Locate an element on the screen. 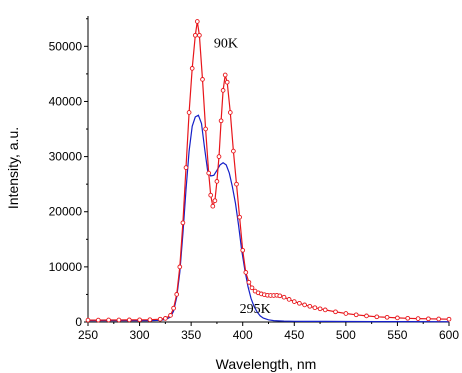 The height and width of the screenshot is (373, 462). x-tick-label: 300 is located at coordinates (140, 335).